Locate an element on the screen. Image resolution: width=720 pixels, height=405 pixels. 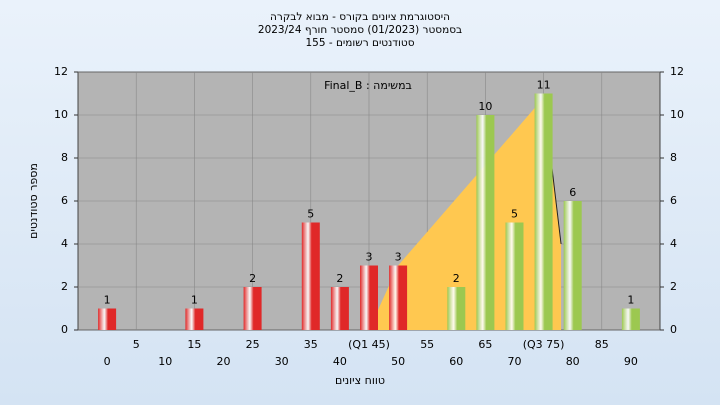
x-axis-label: טווח ציונים is located at coordinates (360, 380).